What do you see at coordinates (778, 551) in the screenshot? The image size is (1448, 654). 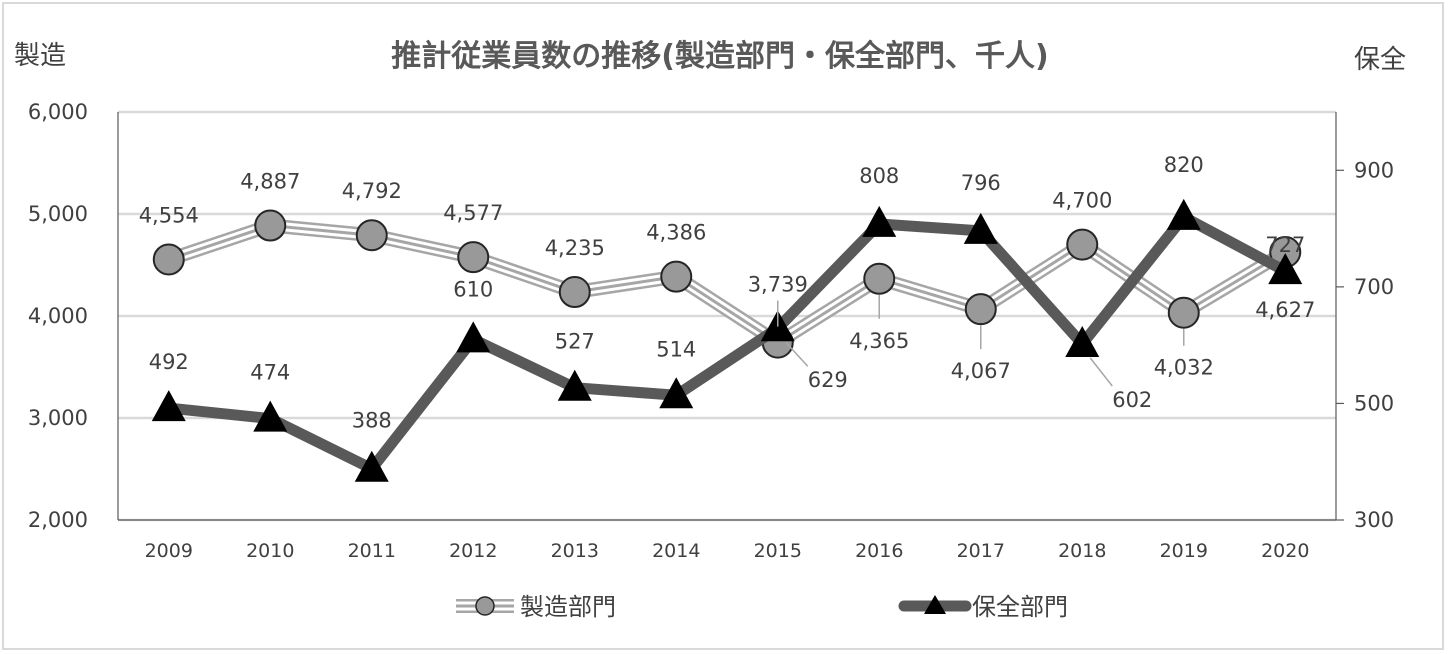 I see `x-tick-label: 2015` at bounding box center [778, 551].